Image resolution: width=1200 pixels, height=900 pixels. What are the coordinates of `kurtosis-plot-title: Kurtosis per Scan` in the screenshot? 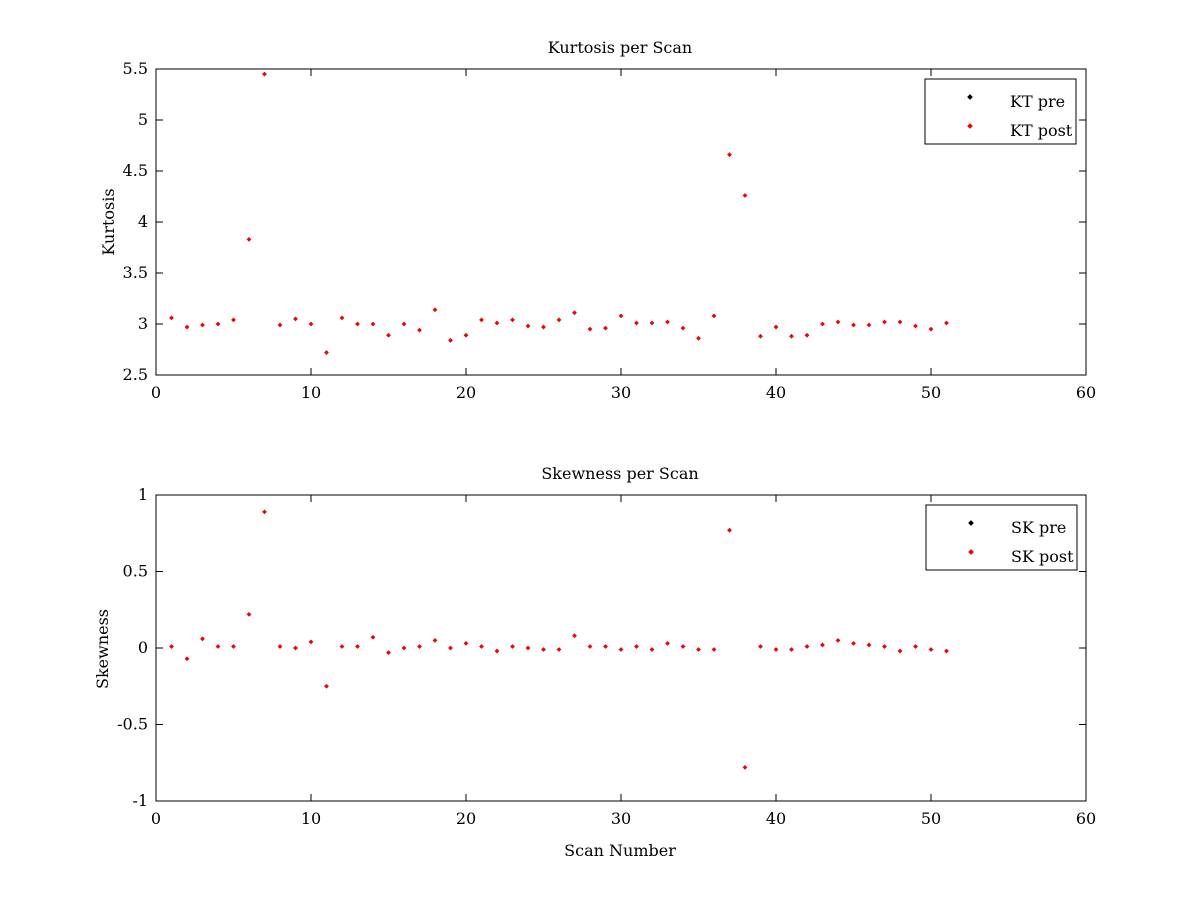 It's located at (620, 47).